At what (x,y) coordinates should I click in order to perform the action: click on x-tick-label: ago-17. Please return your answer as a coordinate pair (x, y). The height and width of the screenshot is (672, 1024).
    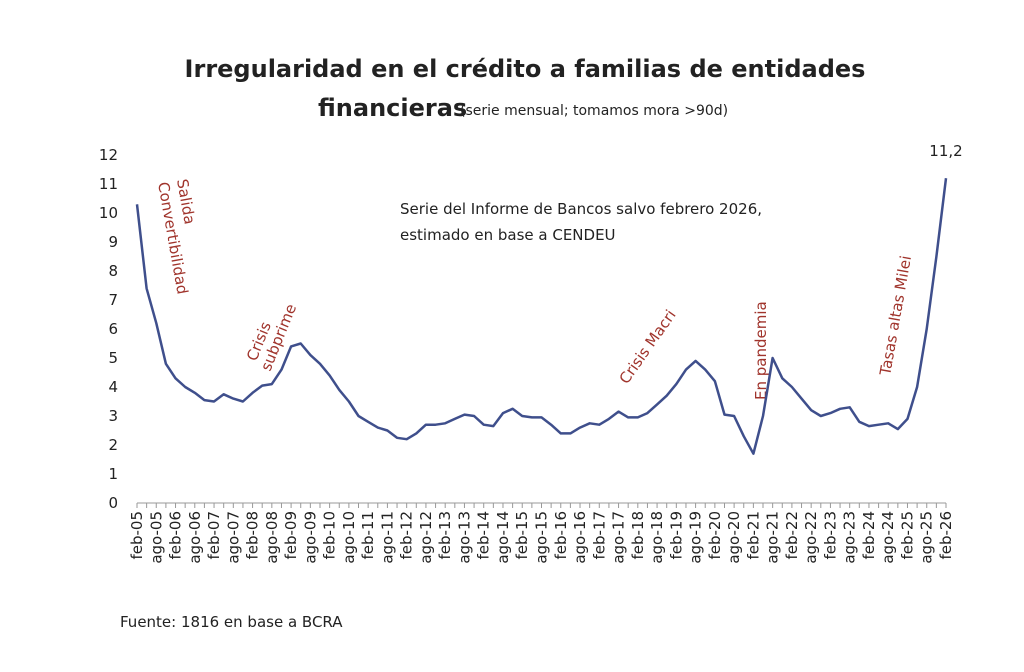
    Looking at the image, I should click on (619, 537).